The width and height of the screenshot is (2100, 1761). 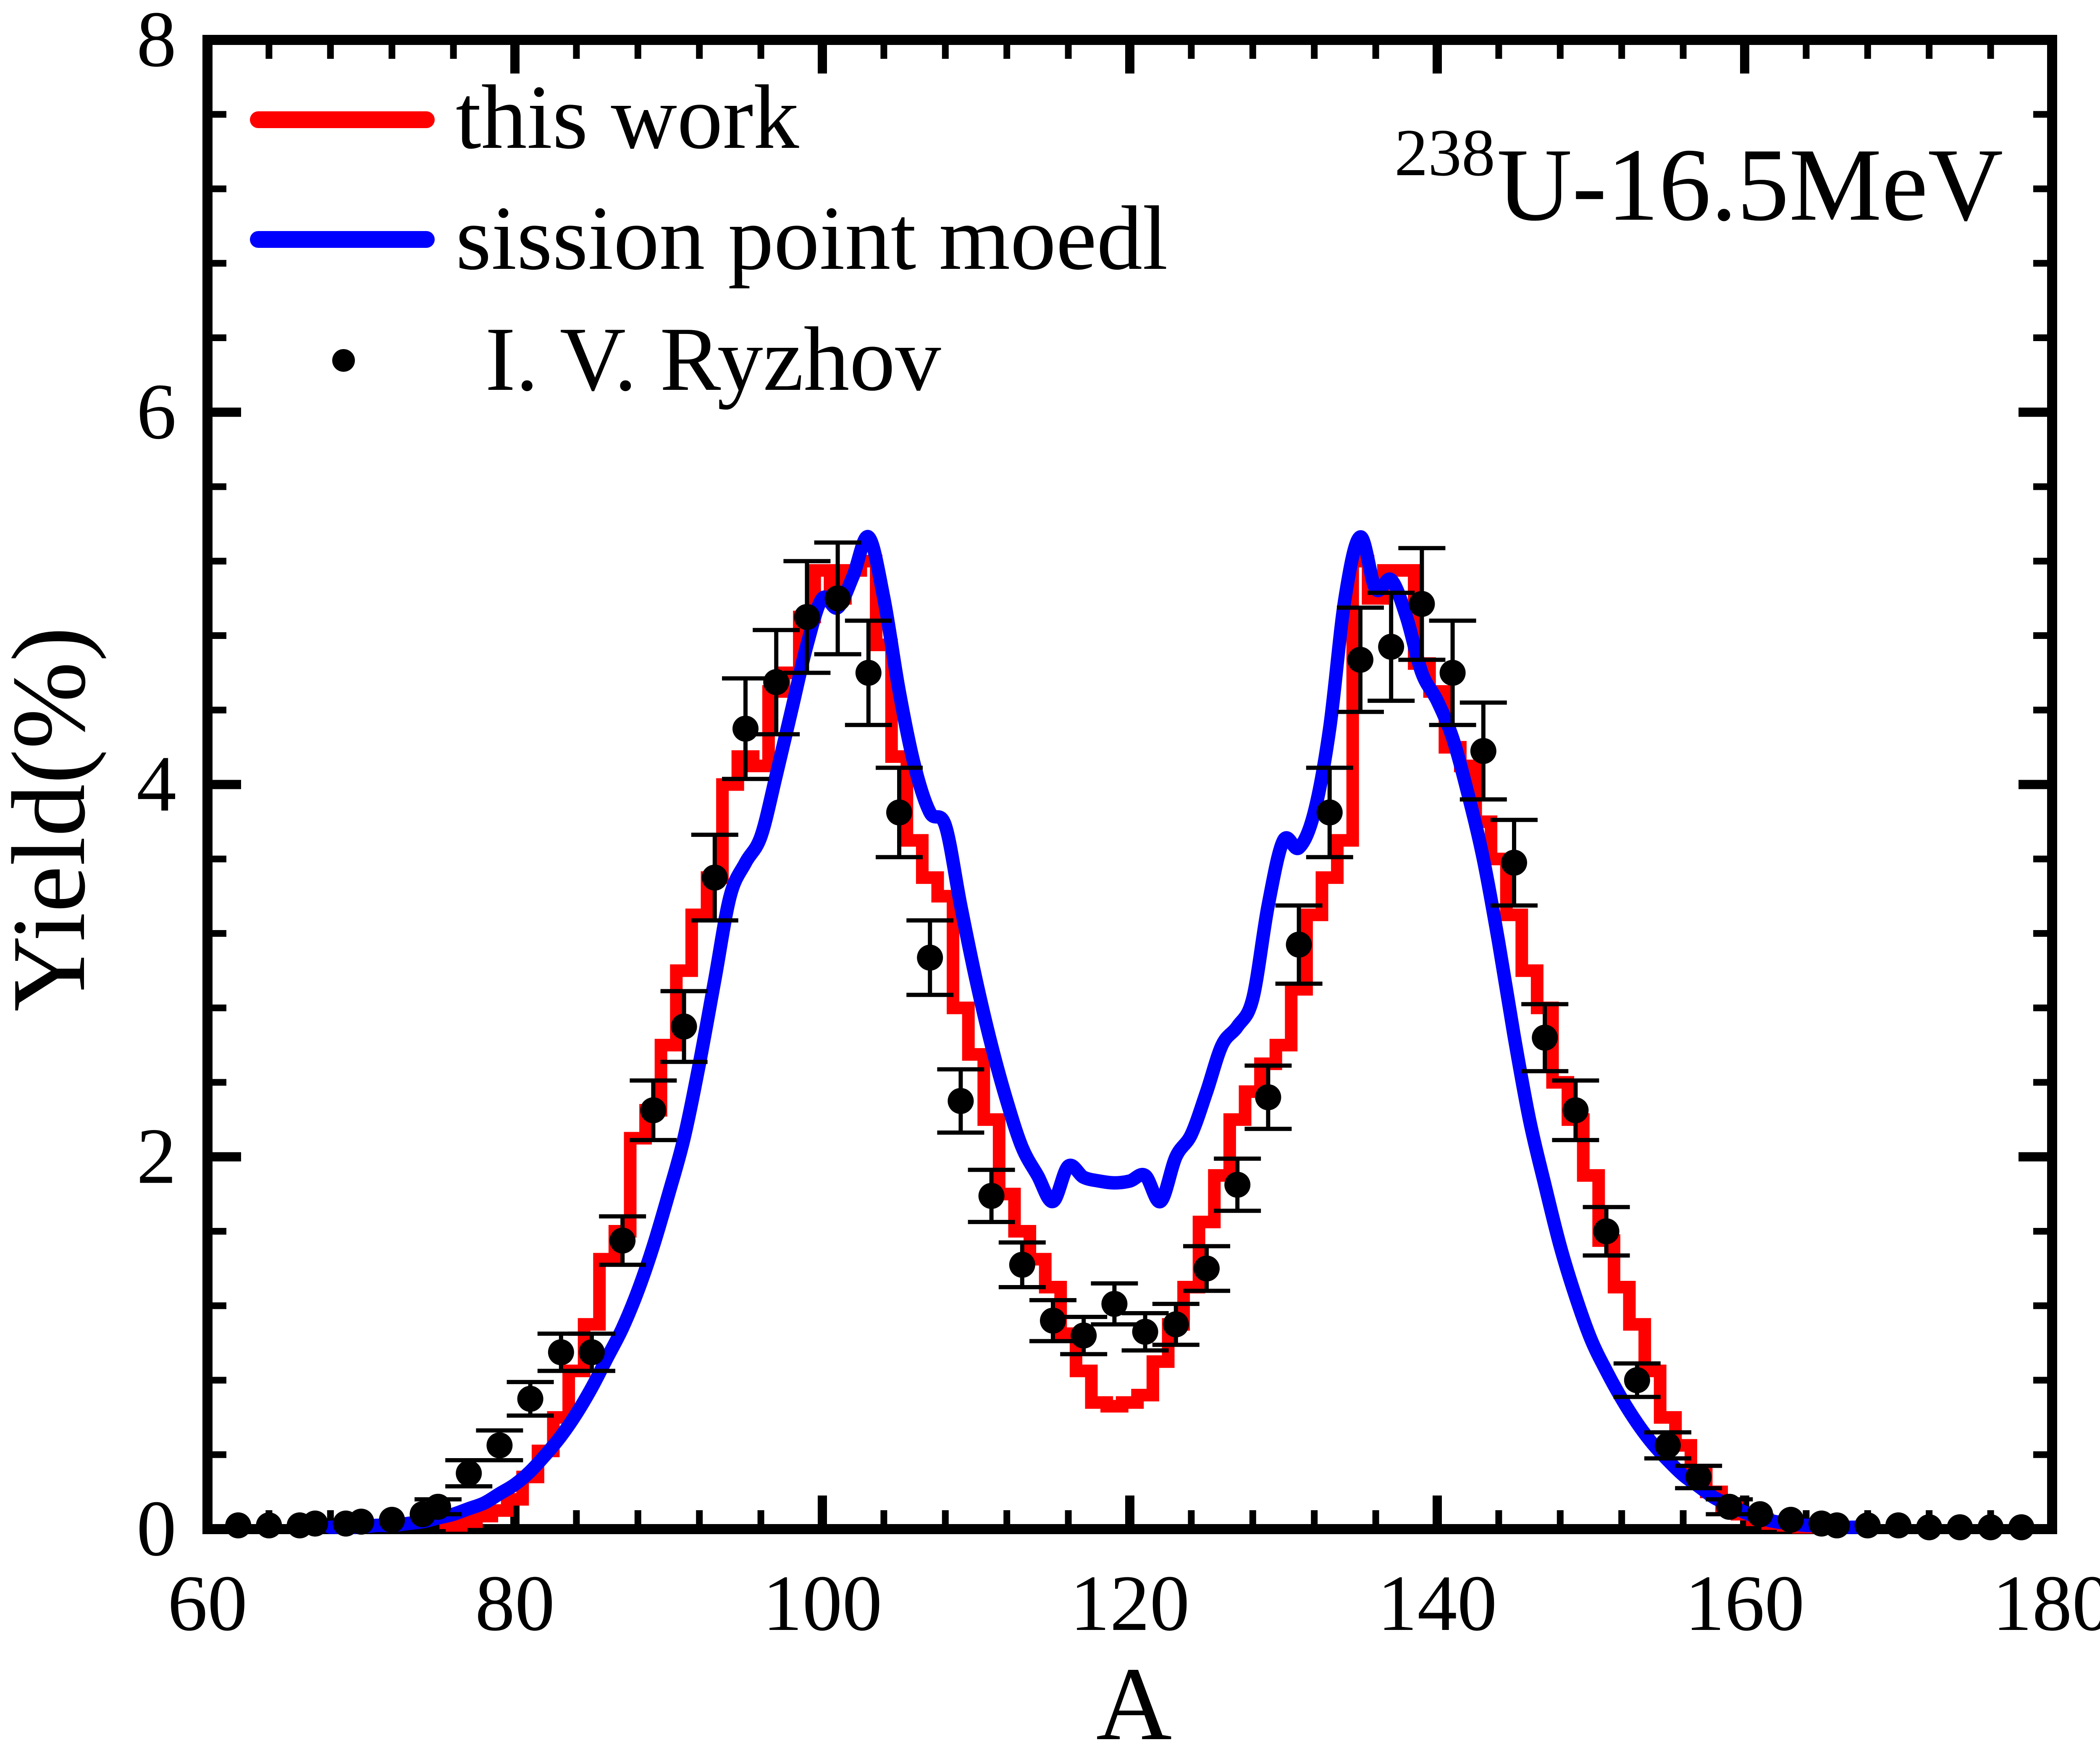 What do you see at coordinates (156, 1156) in the screenshot?
I see `y-tick-label: 2` at bounding box center [156, 1156].